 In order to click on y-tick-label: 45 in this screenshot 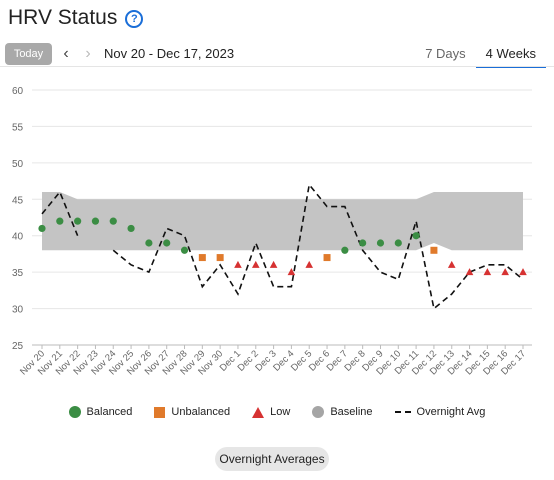, I will do `click(18, 200)`.